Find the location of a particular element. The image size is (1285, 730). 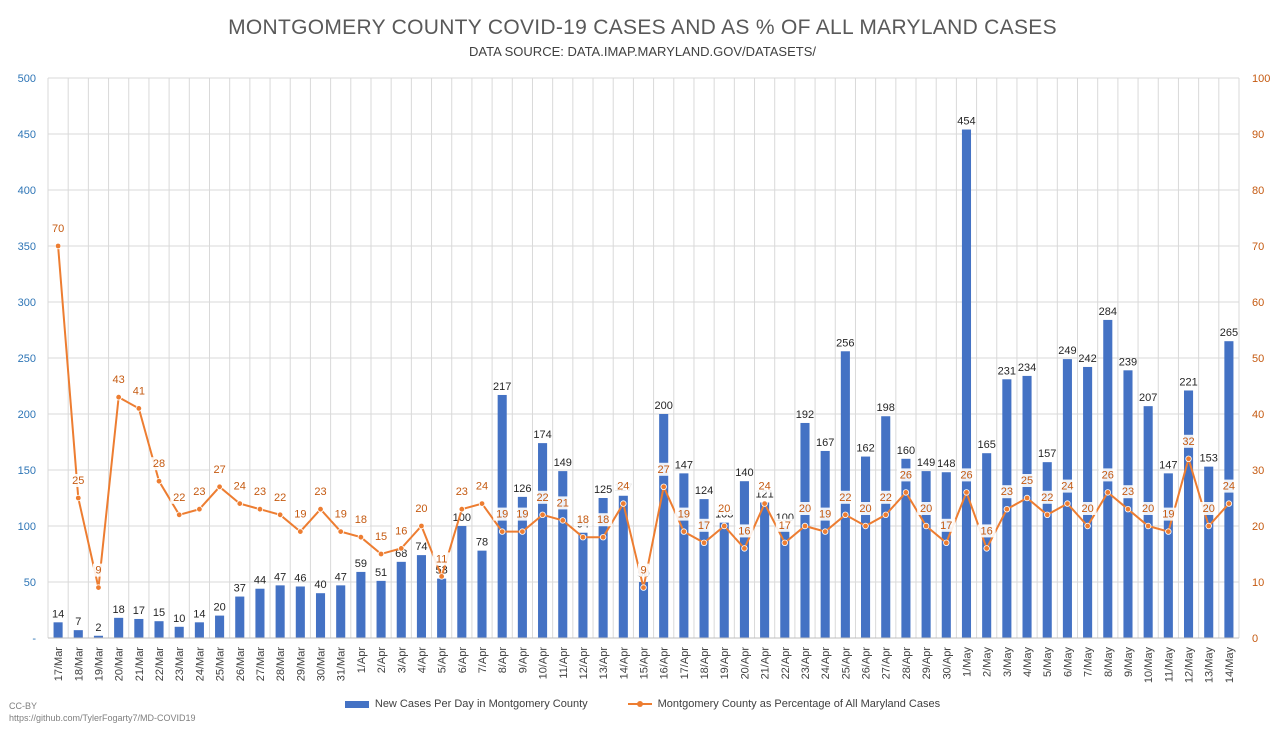

percent-value-label: 27 is located at coordinates (664, 470).